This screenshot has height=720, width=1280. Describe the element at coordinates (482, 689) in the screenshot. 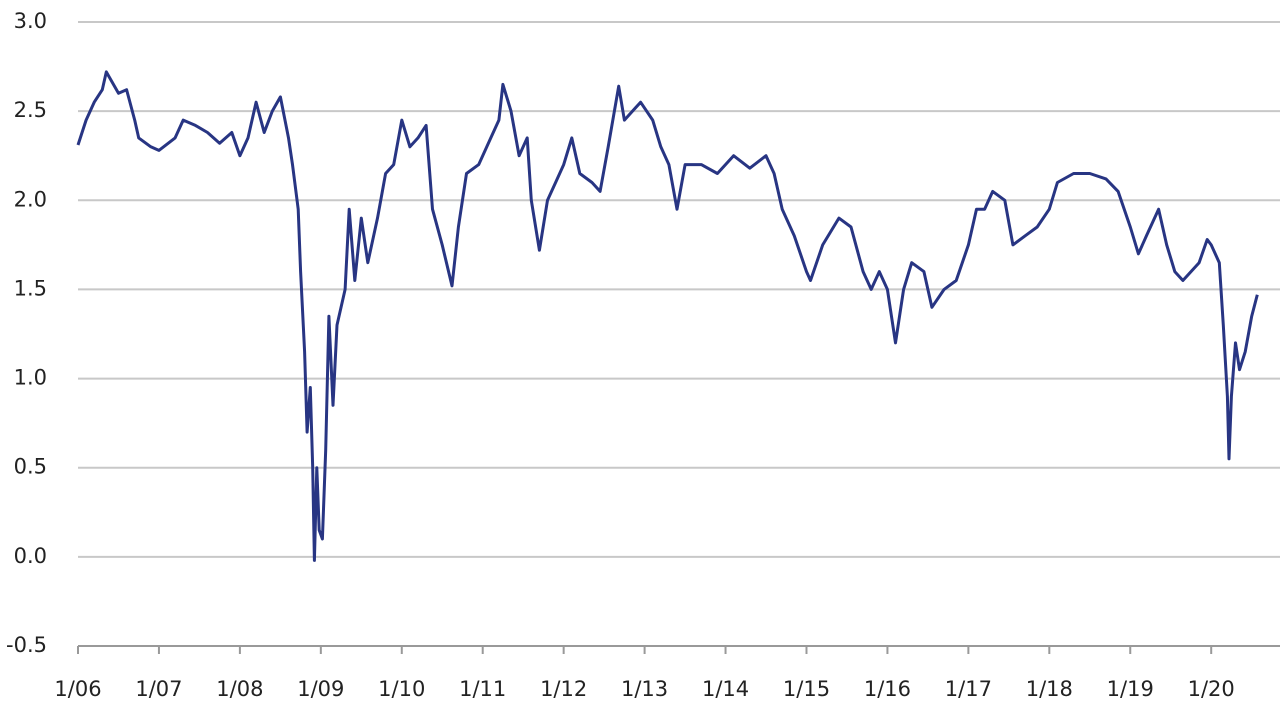

I see `x-tick-label: 1/11` at that location.